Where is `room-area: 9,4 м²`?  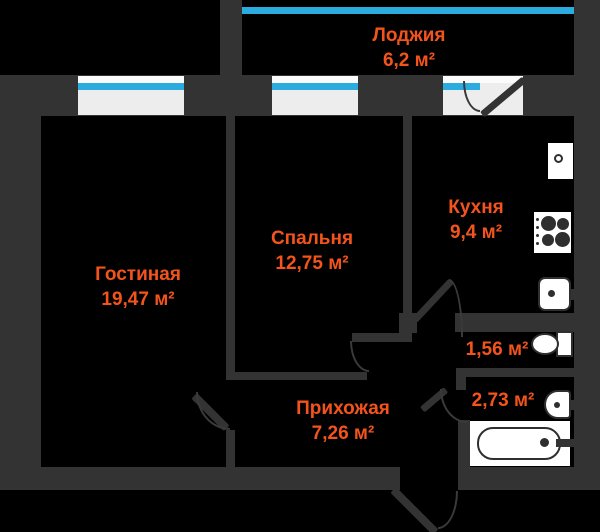
room-area: 9,4 м² is located at coordinates (476, 232).